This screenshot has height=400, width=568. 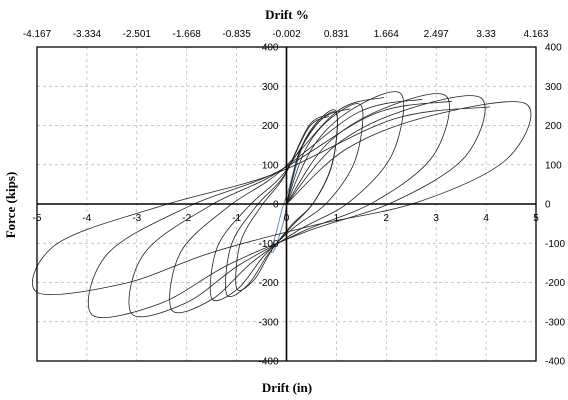 I want to click on x2-tick-label: 1.664, so click(x=386, y=34).